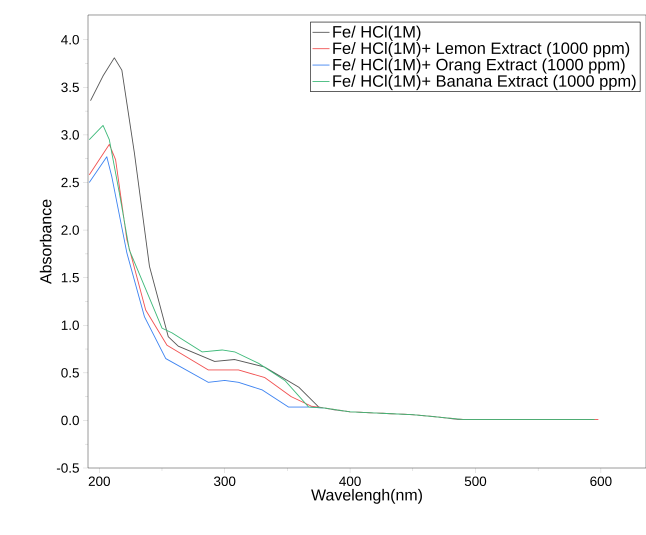 The height and width of the screenshot is (535, 646). Describe the element at coordinates (70, 135) in the screenshot. I see `y-tick-label: 3.0` at that location.